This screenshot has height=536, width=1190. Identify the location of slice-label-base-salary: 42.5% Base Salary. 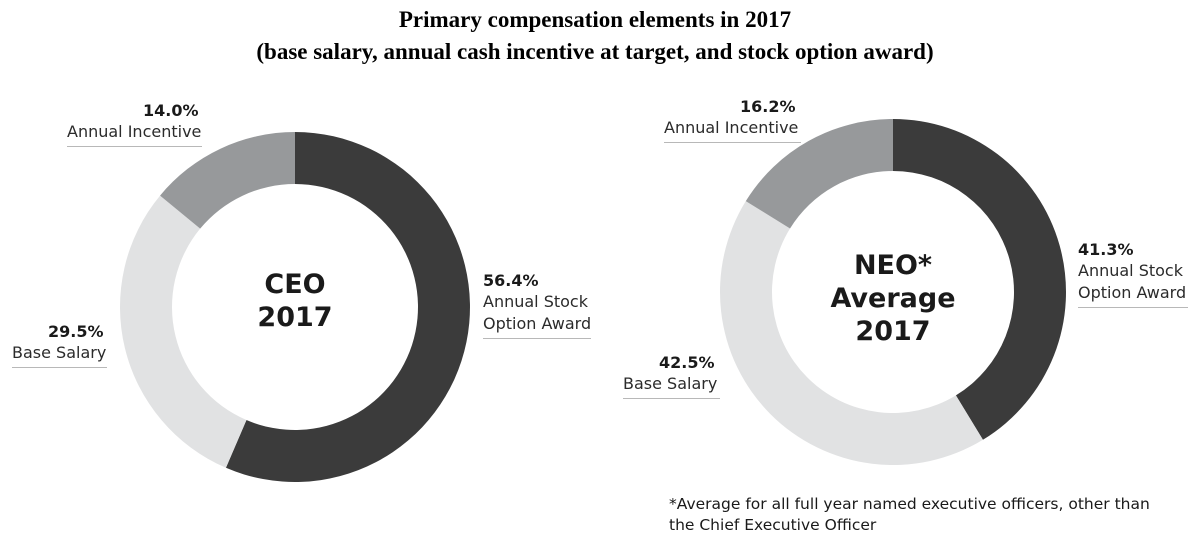
(671, 376).